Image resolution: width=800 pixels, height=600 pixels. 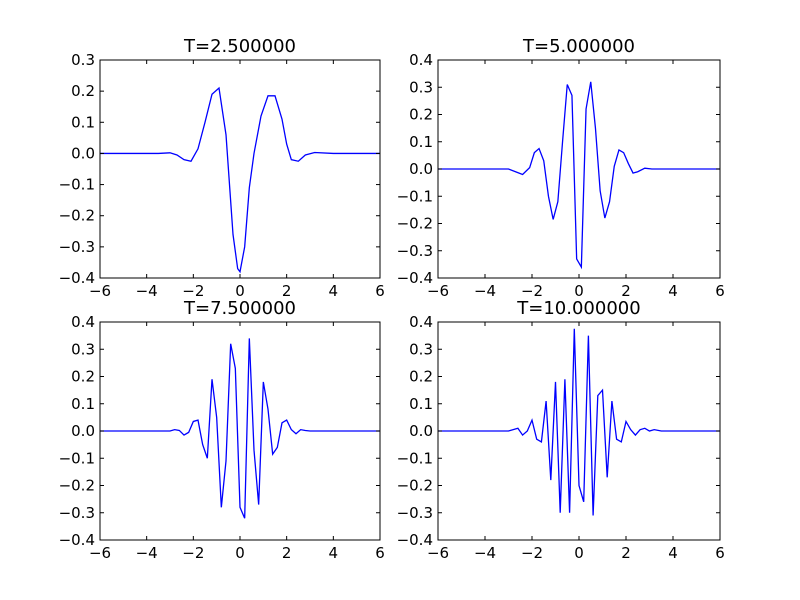 I want to click on chart-title: T=7.500000, so click(x=239, y=308).